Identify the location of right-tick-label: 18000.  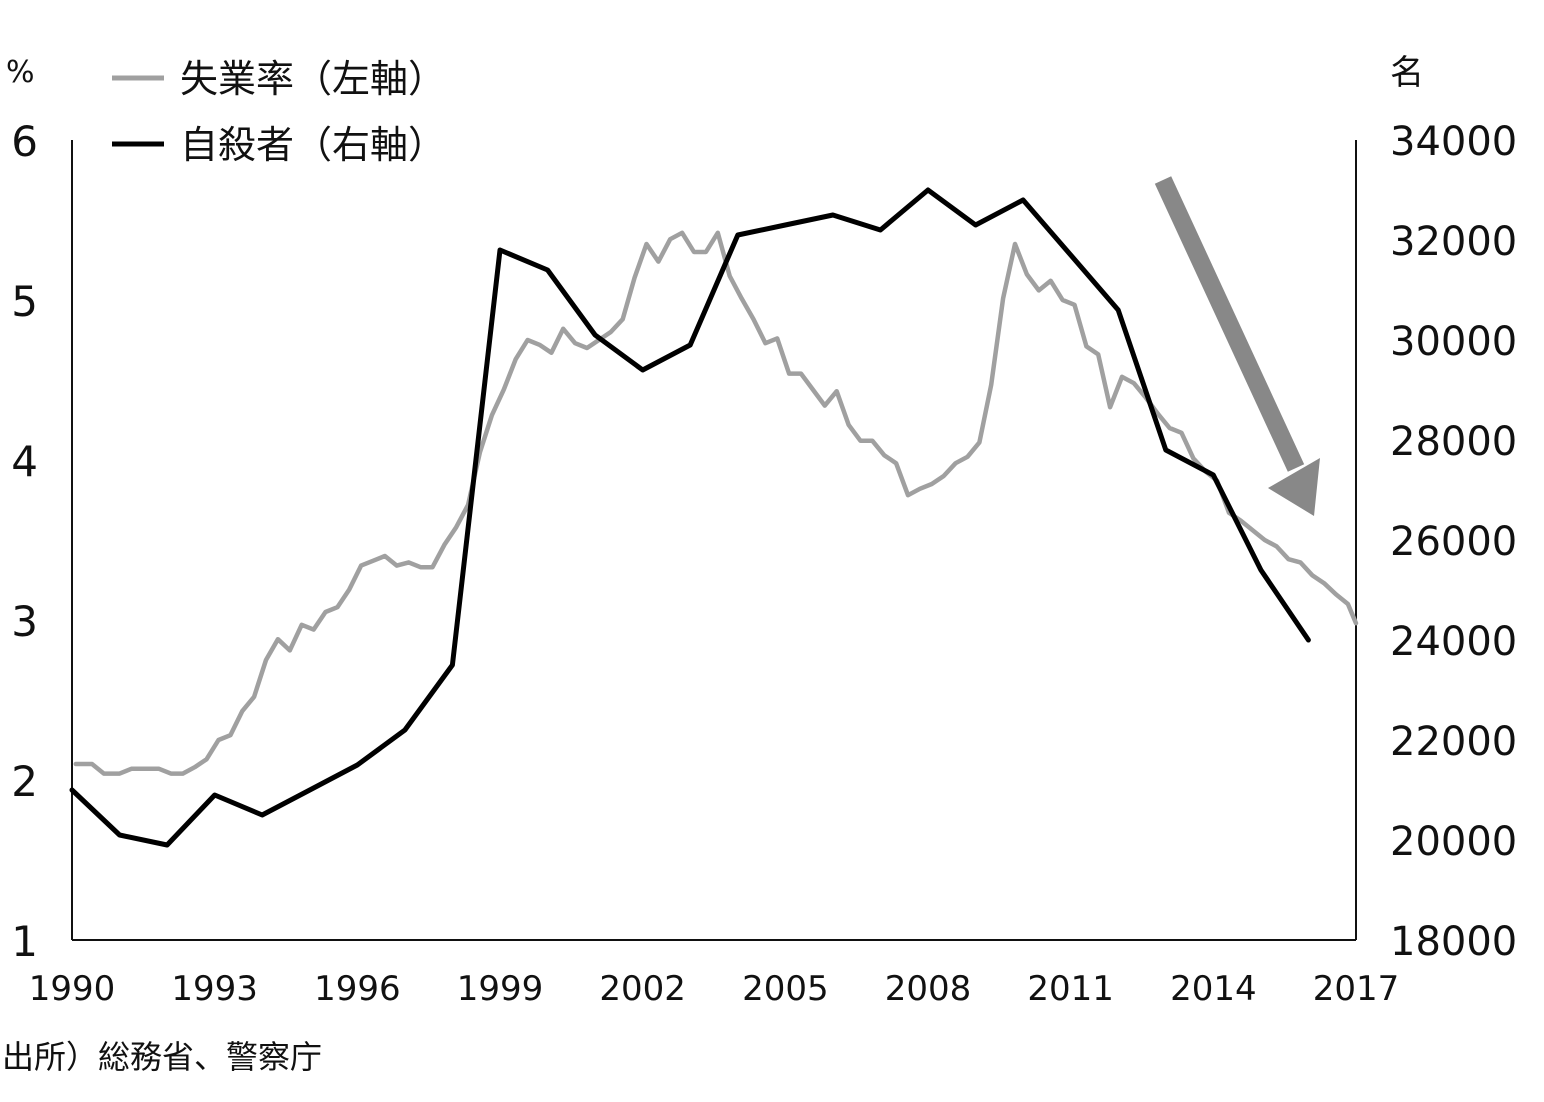
(1453, 942).